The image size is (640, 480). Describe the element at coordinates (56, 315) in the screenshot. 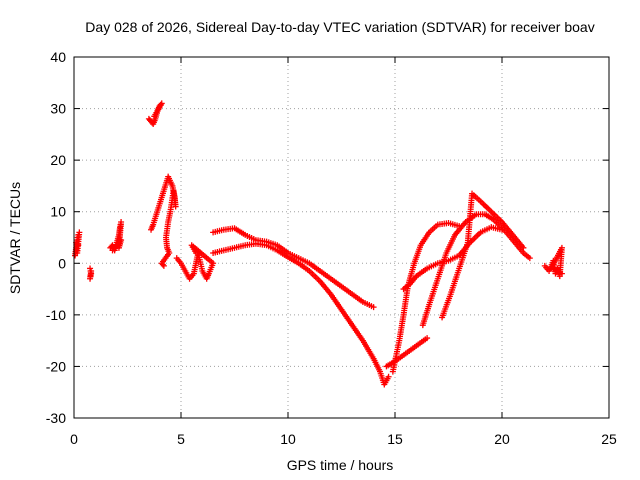

I see `y-tick-label: -10` at that location.